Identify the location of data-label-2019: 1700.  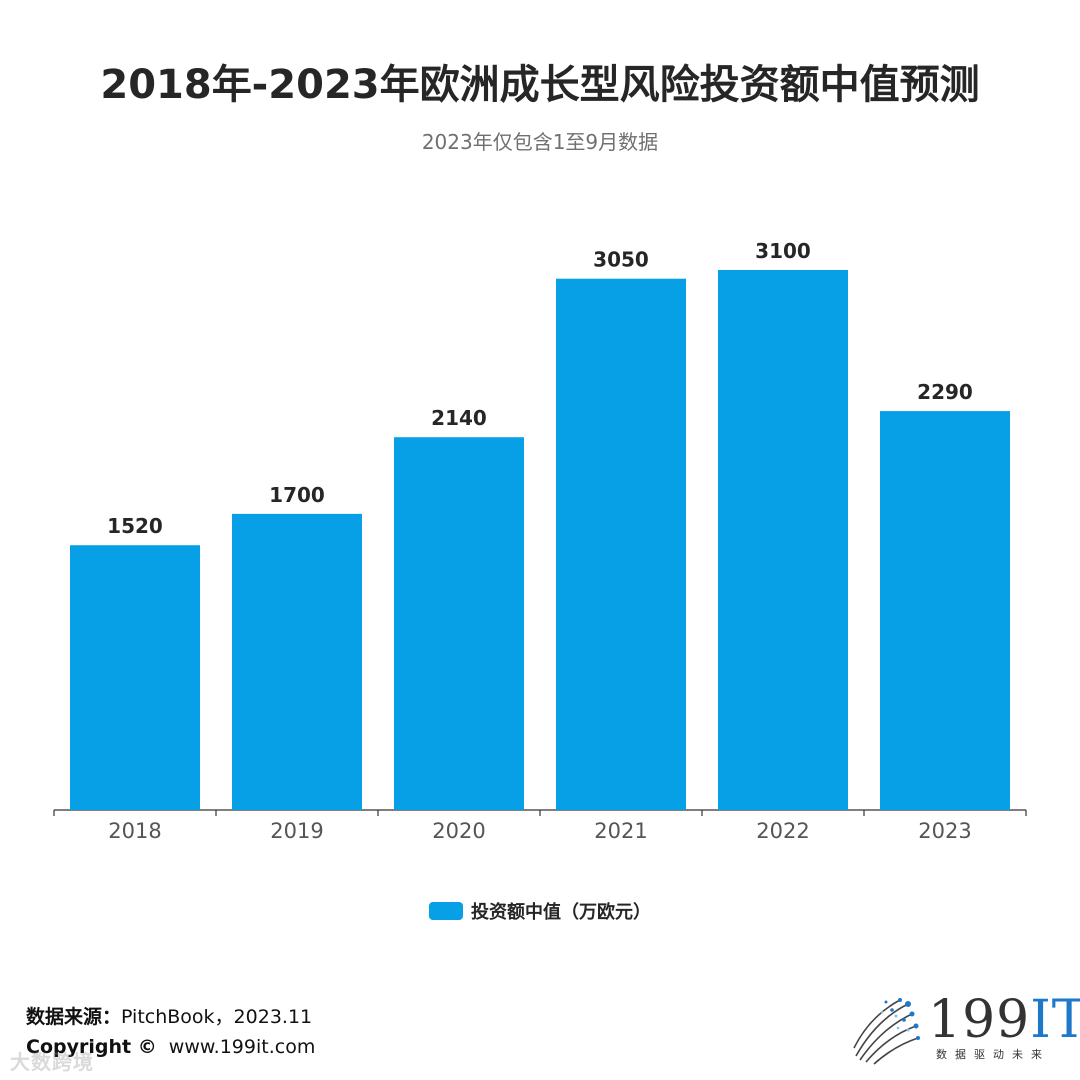
(297, 495).